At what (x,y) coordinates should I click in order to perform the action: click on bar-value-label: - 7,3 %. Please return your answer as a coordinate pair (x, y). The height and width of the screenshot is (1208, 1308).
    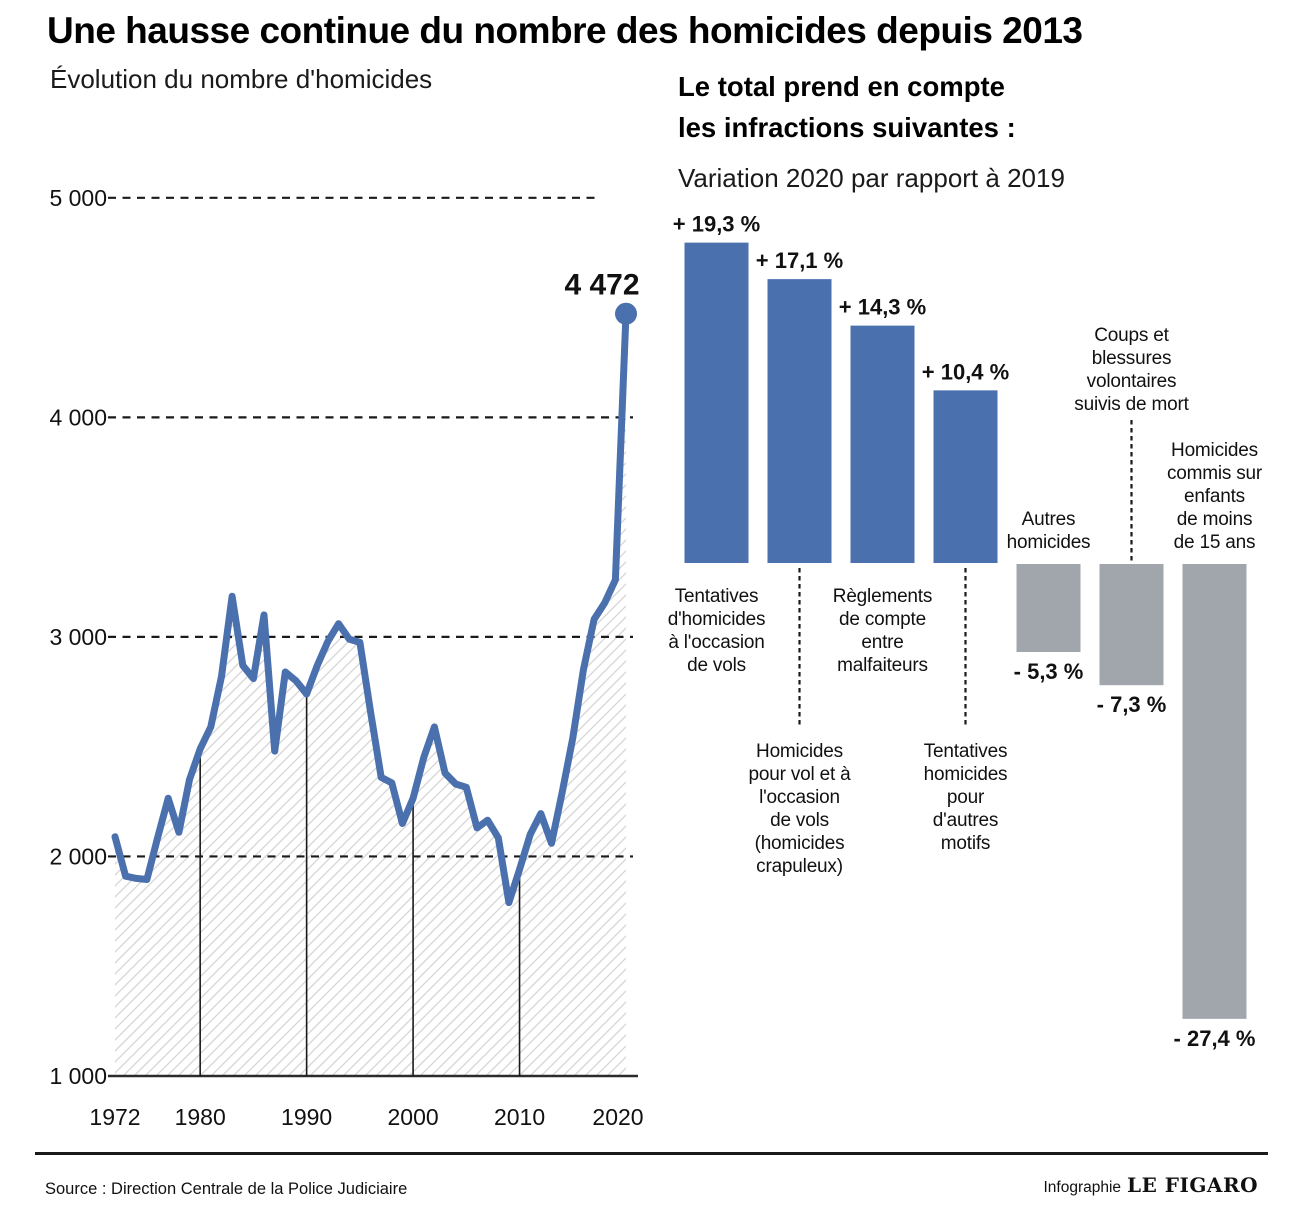
    Looking at the image, I should click on (1132, 704).